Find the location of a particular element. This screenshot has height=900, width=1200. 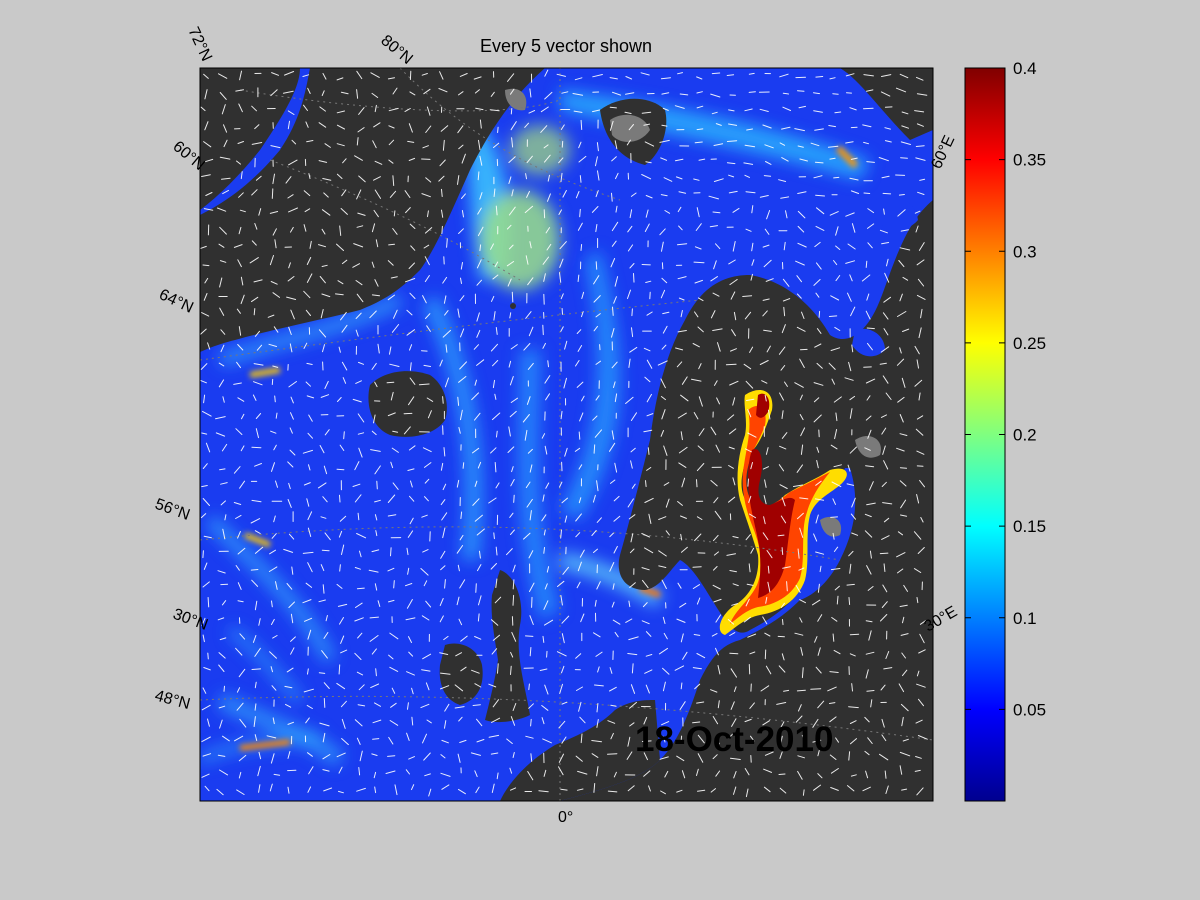

colorbar-gradient is located at coordinates (985, 434).